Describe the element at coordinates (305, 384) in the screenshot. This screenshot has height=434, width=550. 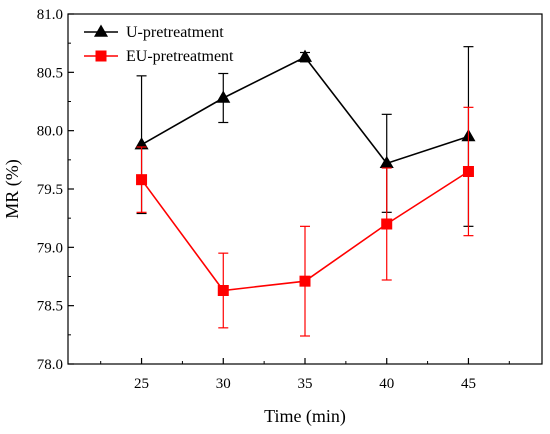
I see `x-tick-label: 35` at that location.